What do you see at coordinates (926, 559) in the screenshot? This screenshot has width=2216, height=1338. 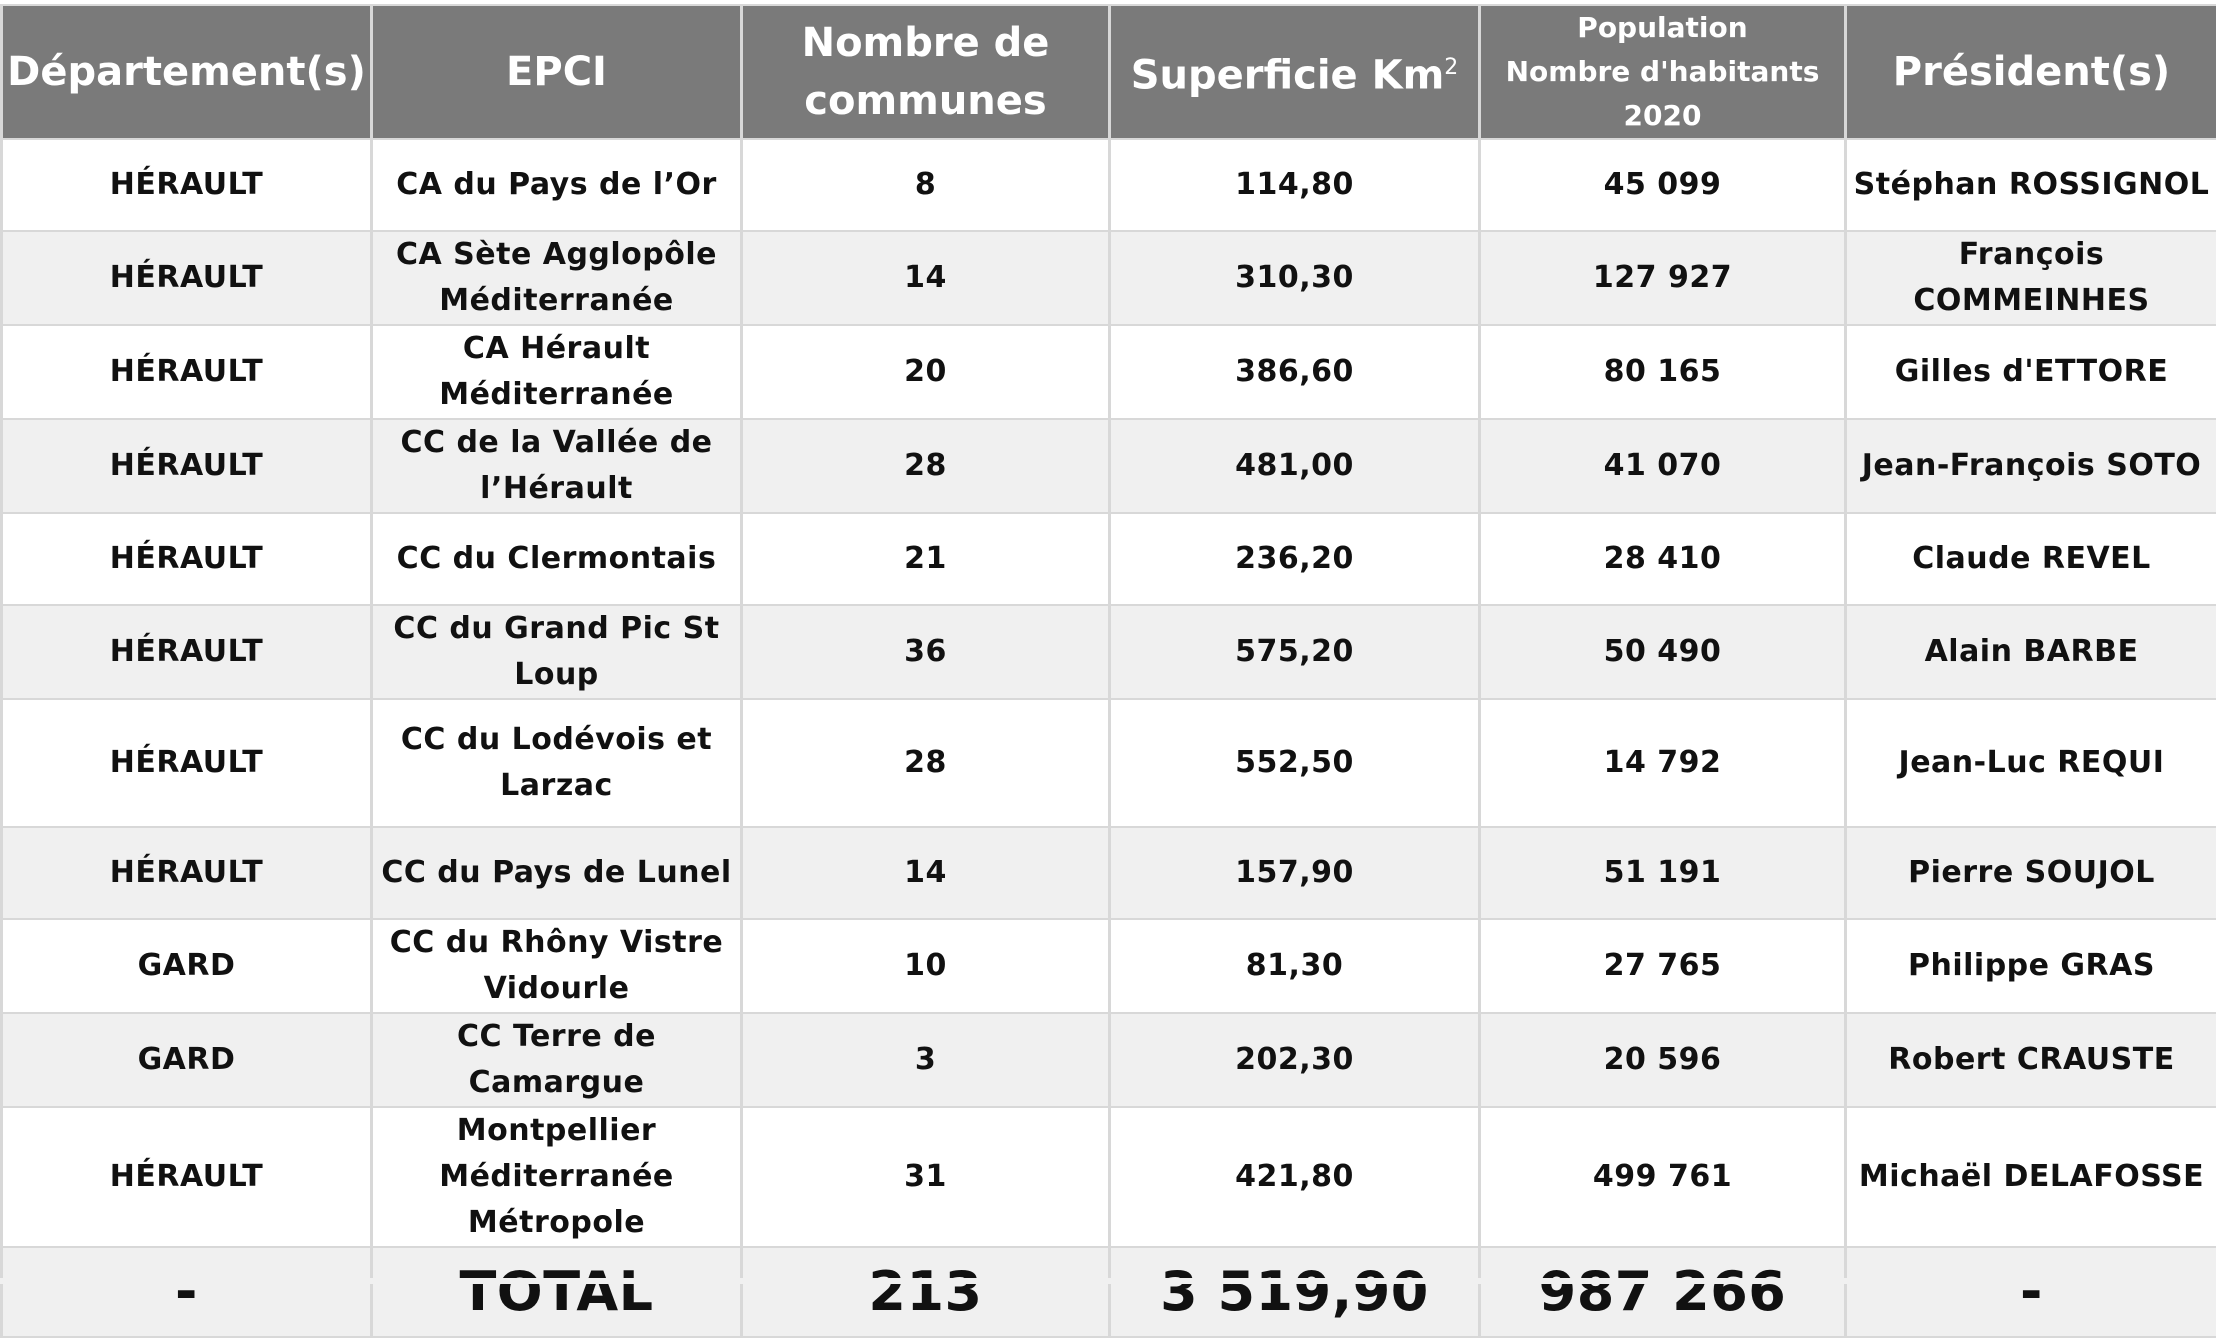 I see `cell-communes: 21` at bounding box center [926, 559].